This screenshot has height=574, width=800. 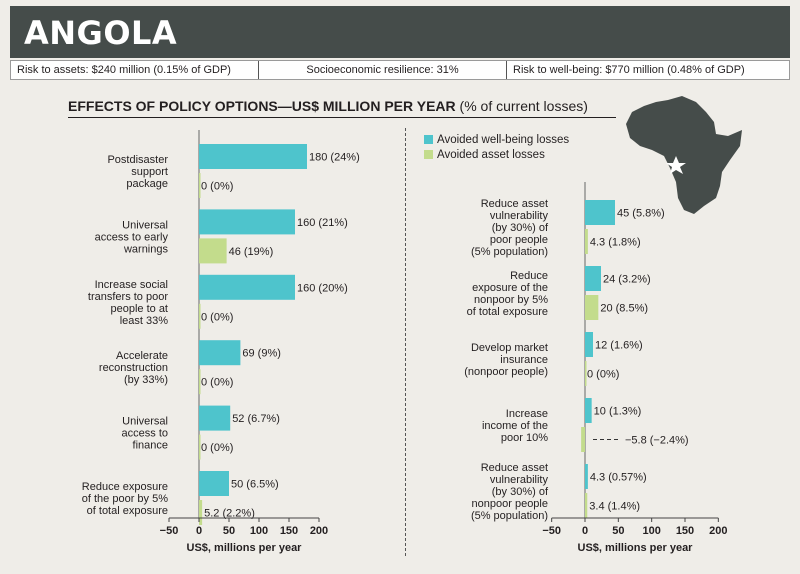 I want to click on category-label-line: Develop market, so click(x=509, y=348).